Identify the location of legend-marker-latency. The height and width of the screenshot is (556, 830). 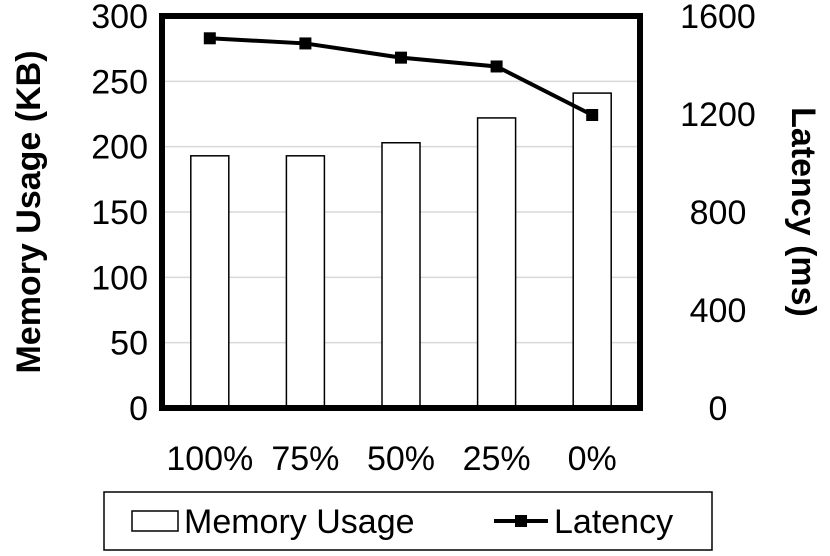
(521, 521).